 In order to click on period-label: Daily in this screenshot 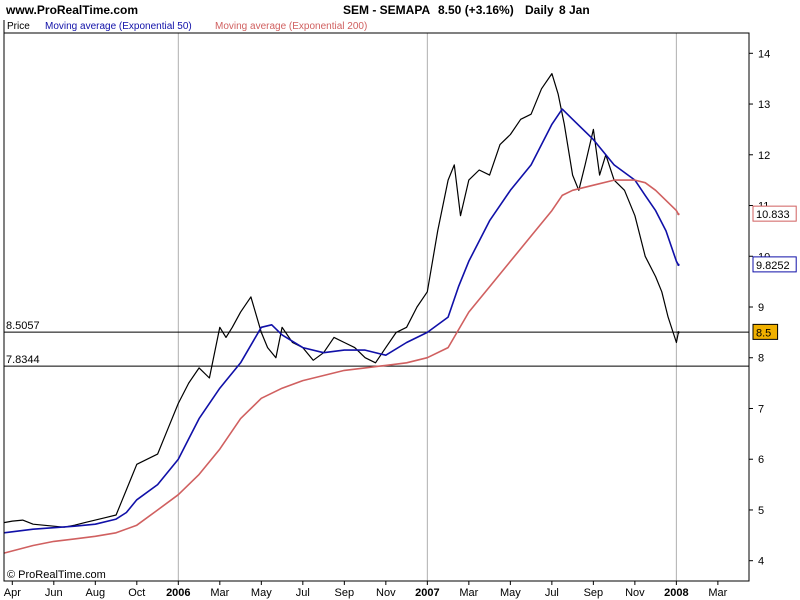, I will do `click(539, 10)`.